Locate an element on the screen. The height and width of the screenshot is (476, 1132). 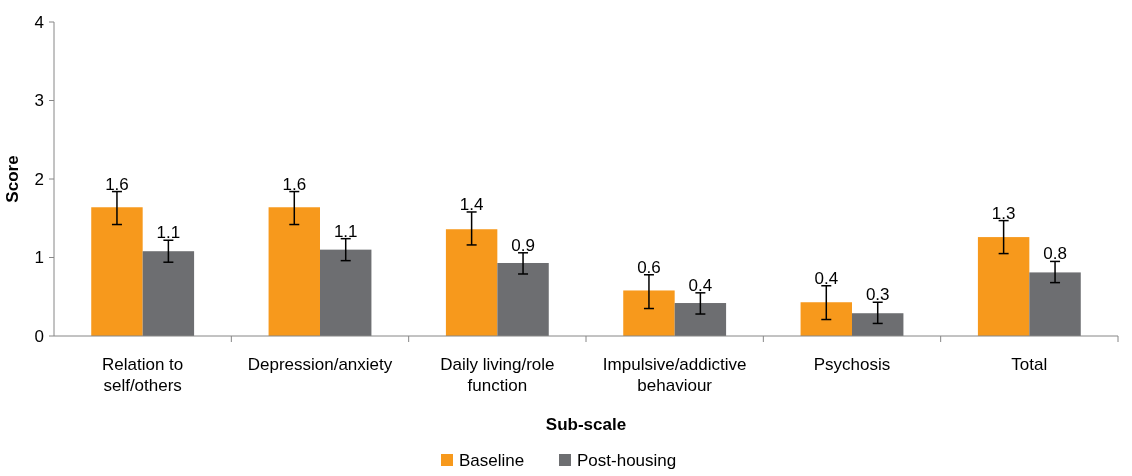
y-tick-label: 1 is located at coordinates (39, 258).